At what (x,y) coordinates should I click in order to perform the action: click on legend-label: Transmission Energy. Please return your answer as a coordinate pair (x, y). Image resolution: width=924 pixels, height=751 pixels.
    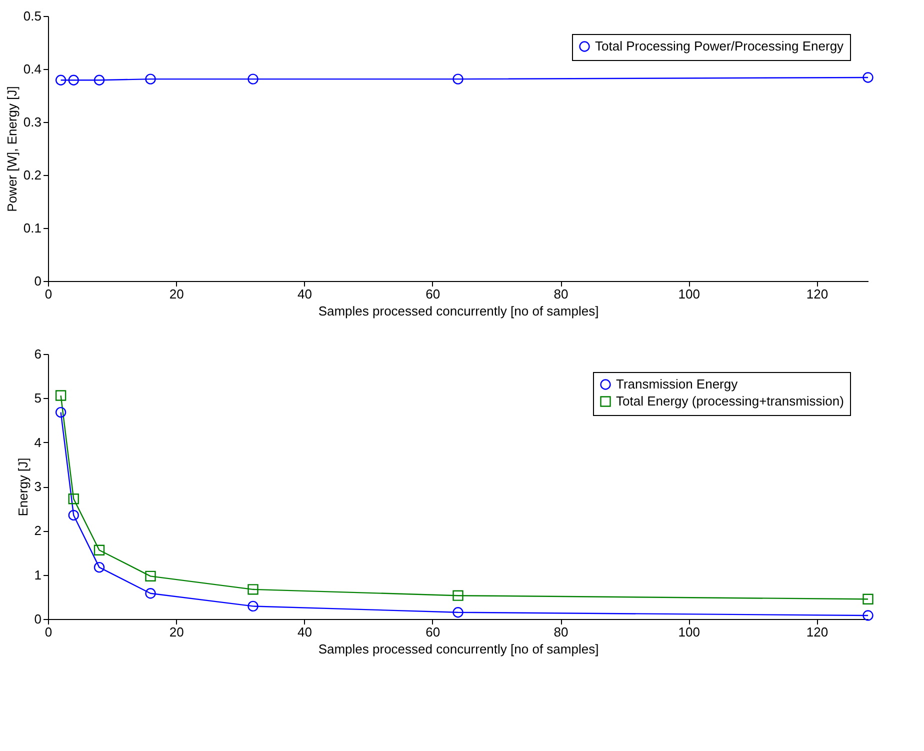
    Looking at the image, I should click on (677, 384).